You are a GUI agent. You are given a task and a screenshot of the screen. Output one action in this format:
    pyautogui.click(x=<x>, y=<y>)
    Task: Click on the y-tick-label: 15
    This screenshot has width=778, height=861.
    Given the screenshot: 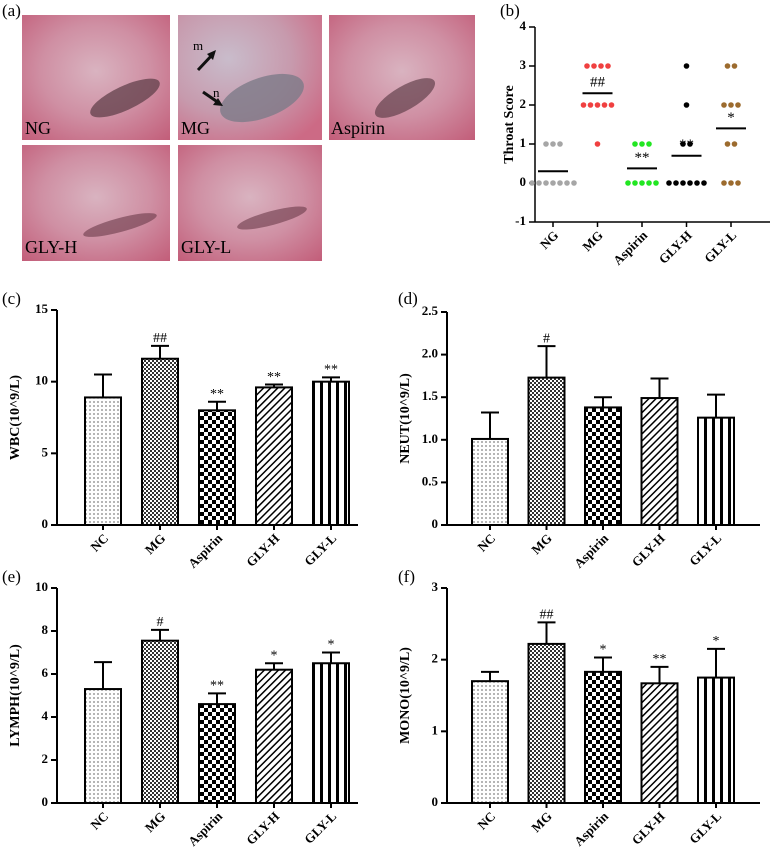 What is the action you would take?
    pyautogui.click(x=42, y=308)
    